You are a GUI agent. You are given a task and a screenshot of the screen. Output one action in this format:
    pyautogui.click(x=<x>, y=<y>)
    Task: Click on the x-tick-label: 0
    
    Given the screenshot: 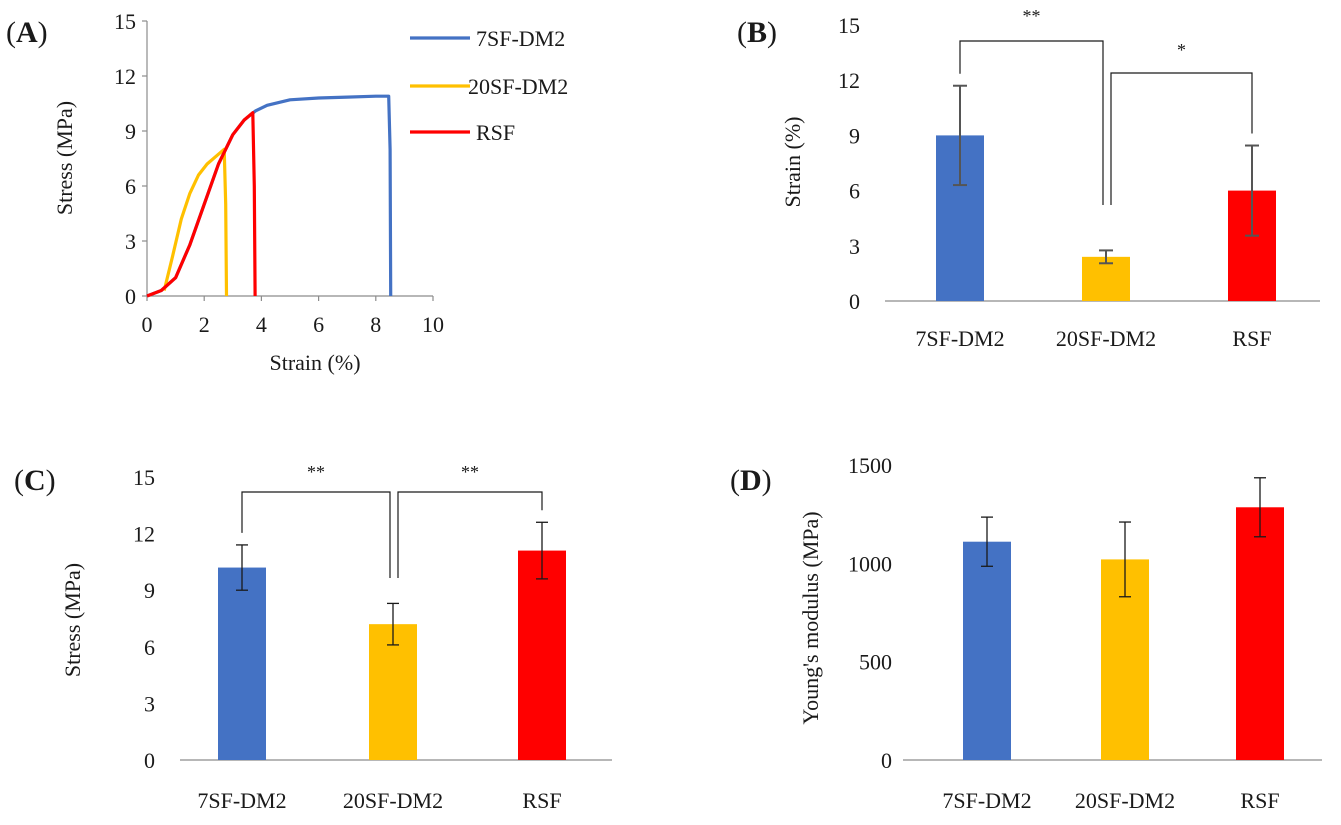 What is the action you would take?
    pyautogui.click(x=147, y=324)
    